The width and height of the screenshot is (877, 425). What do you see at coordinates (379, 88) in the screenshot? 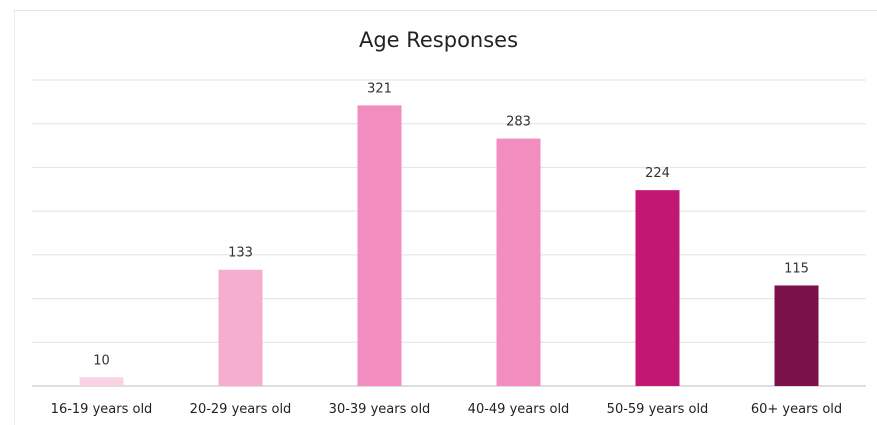
I see `data-label: 321` at bounding box center [379, 88].